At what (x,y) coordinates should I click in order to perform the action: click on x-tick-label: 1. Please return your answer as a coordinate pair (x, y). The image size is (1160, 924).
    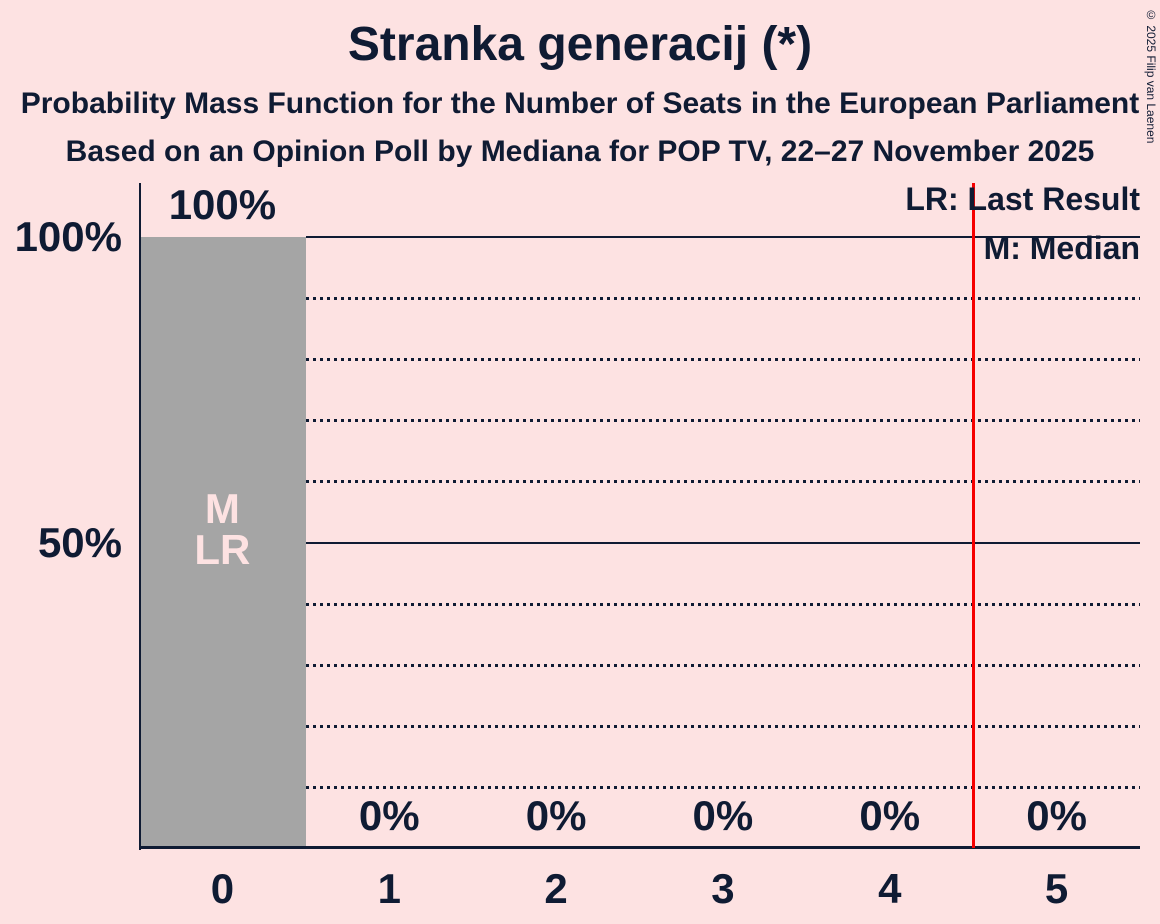
    Looking at the image, I should click on (389, 888).